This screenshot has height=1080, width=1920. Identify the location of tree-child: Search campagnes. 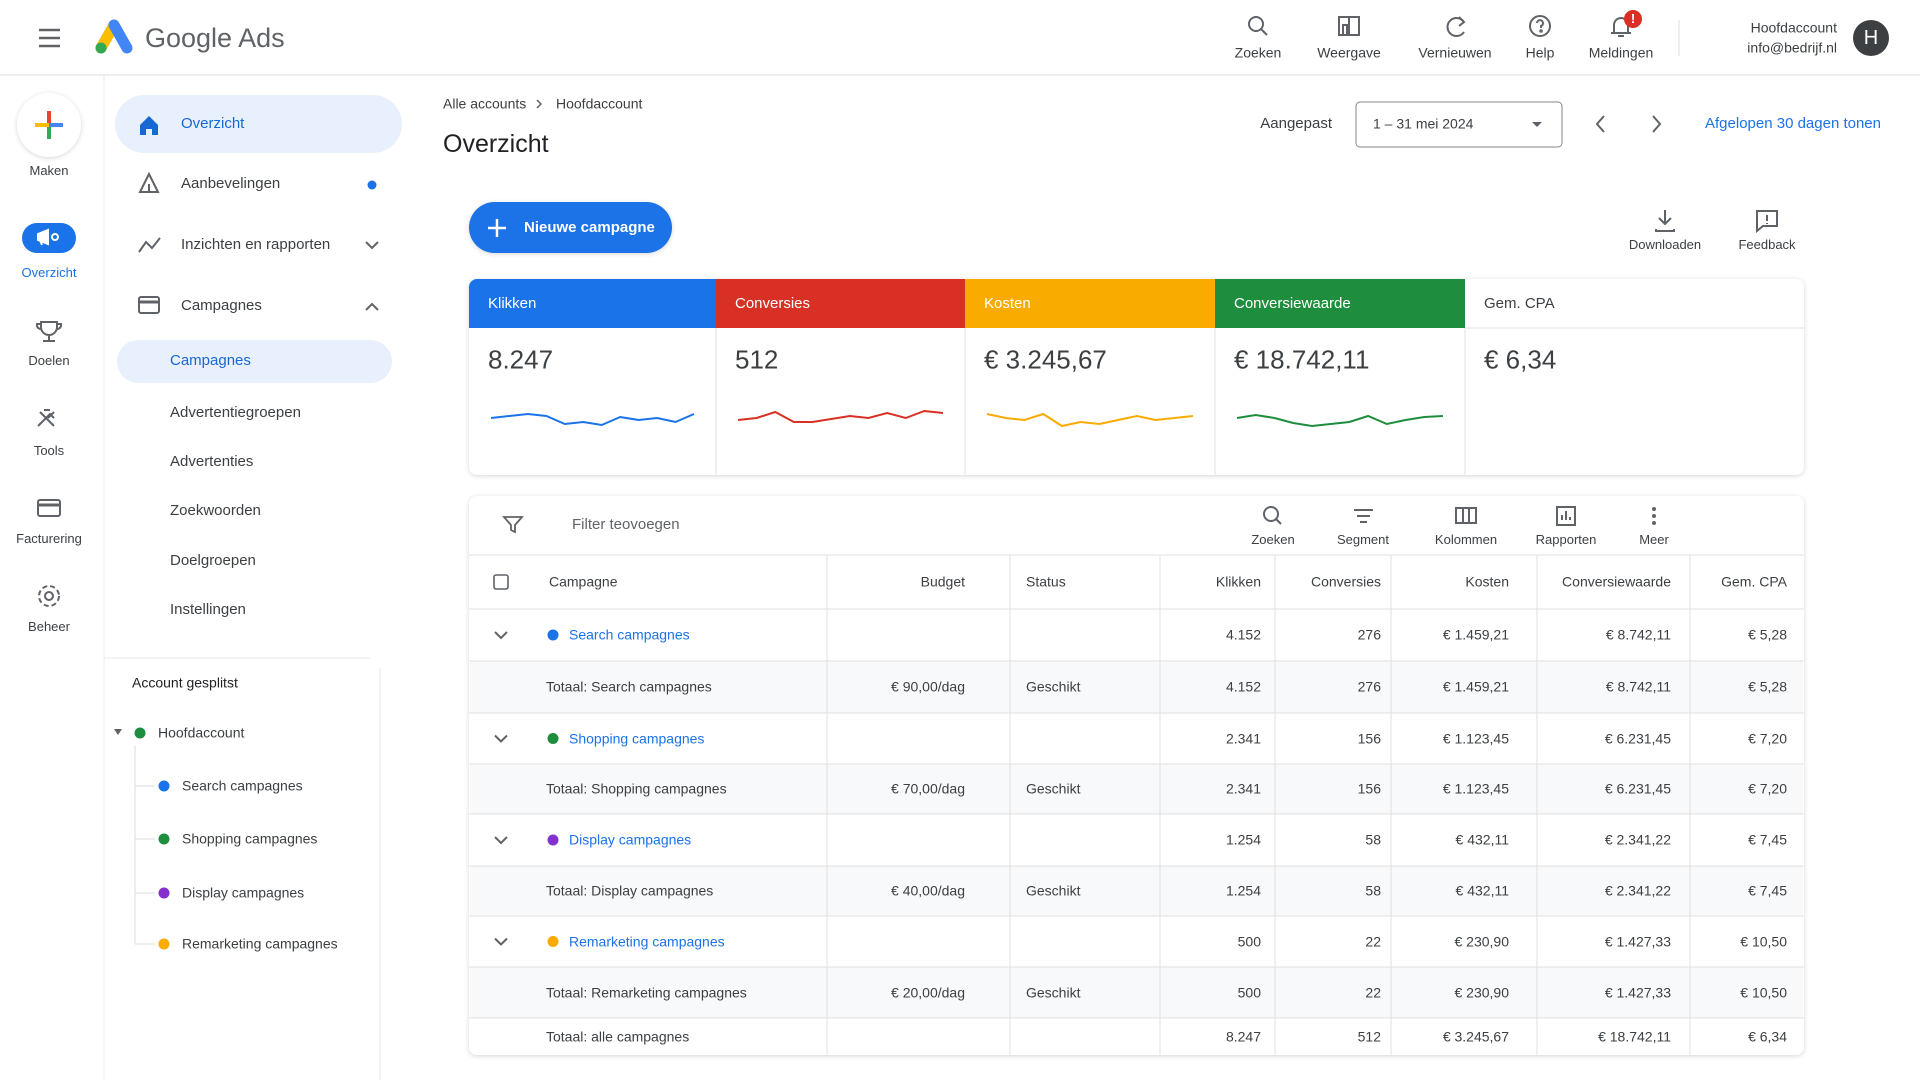
(242, 785).